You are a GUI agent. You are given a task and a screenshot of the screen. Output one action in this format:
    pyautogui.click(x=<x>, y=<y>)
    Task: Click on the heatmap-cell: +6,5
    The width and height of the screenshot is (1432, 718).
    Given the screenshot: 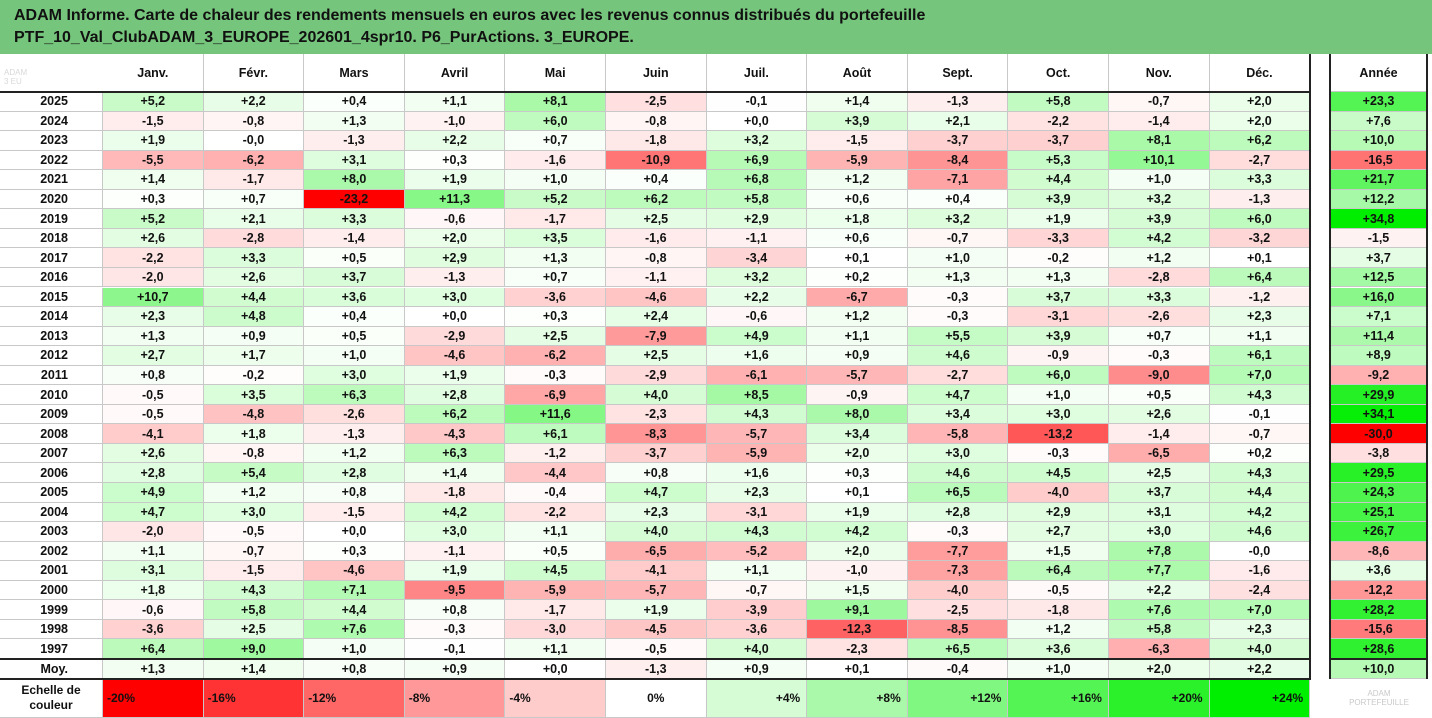 What is the action you would take?
    pyautogui.click(x=958, y=493)
    